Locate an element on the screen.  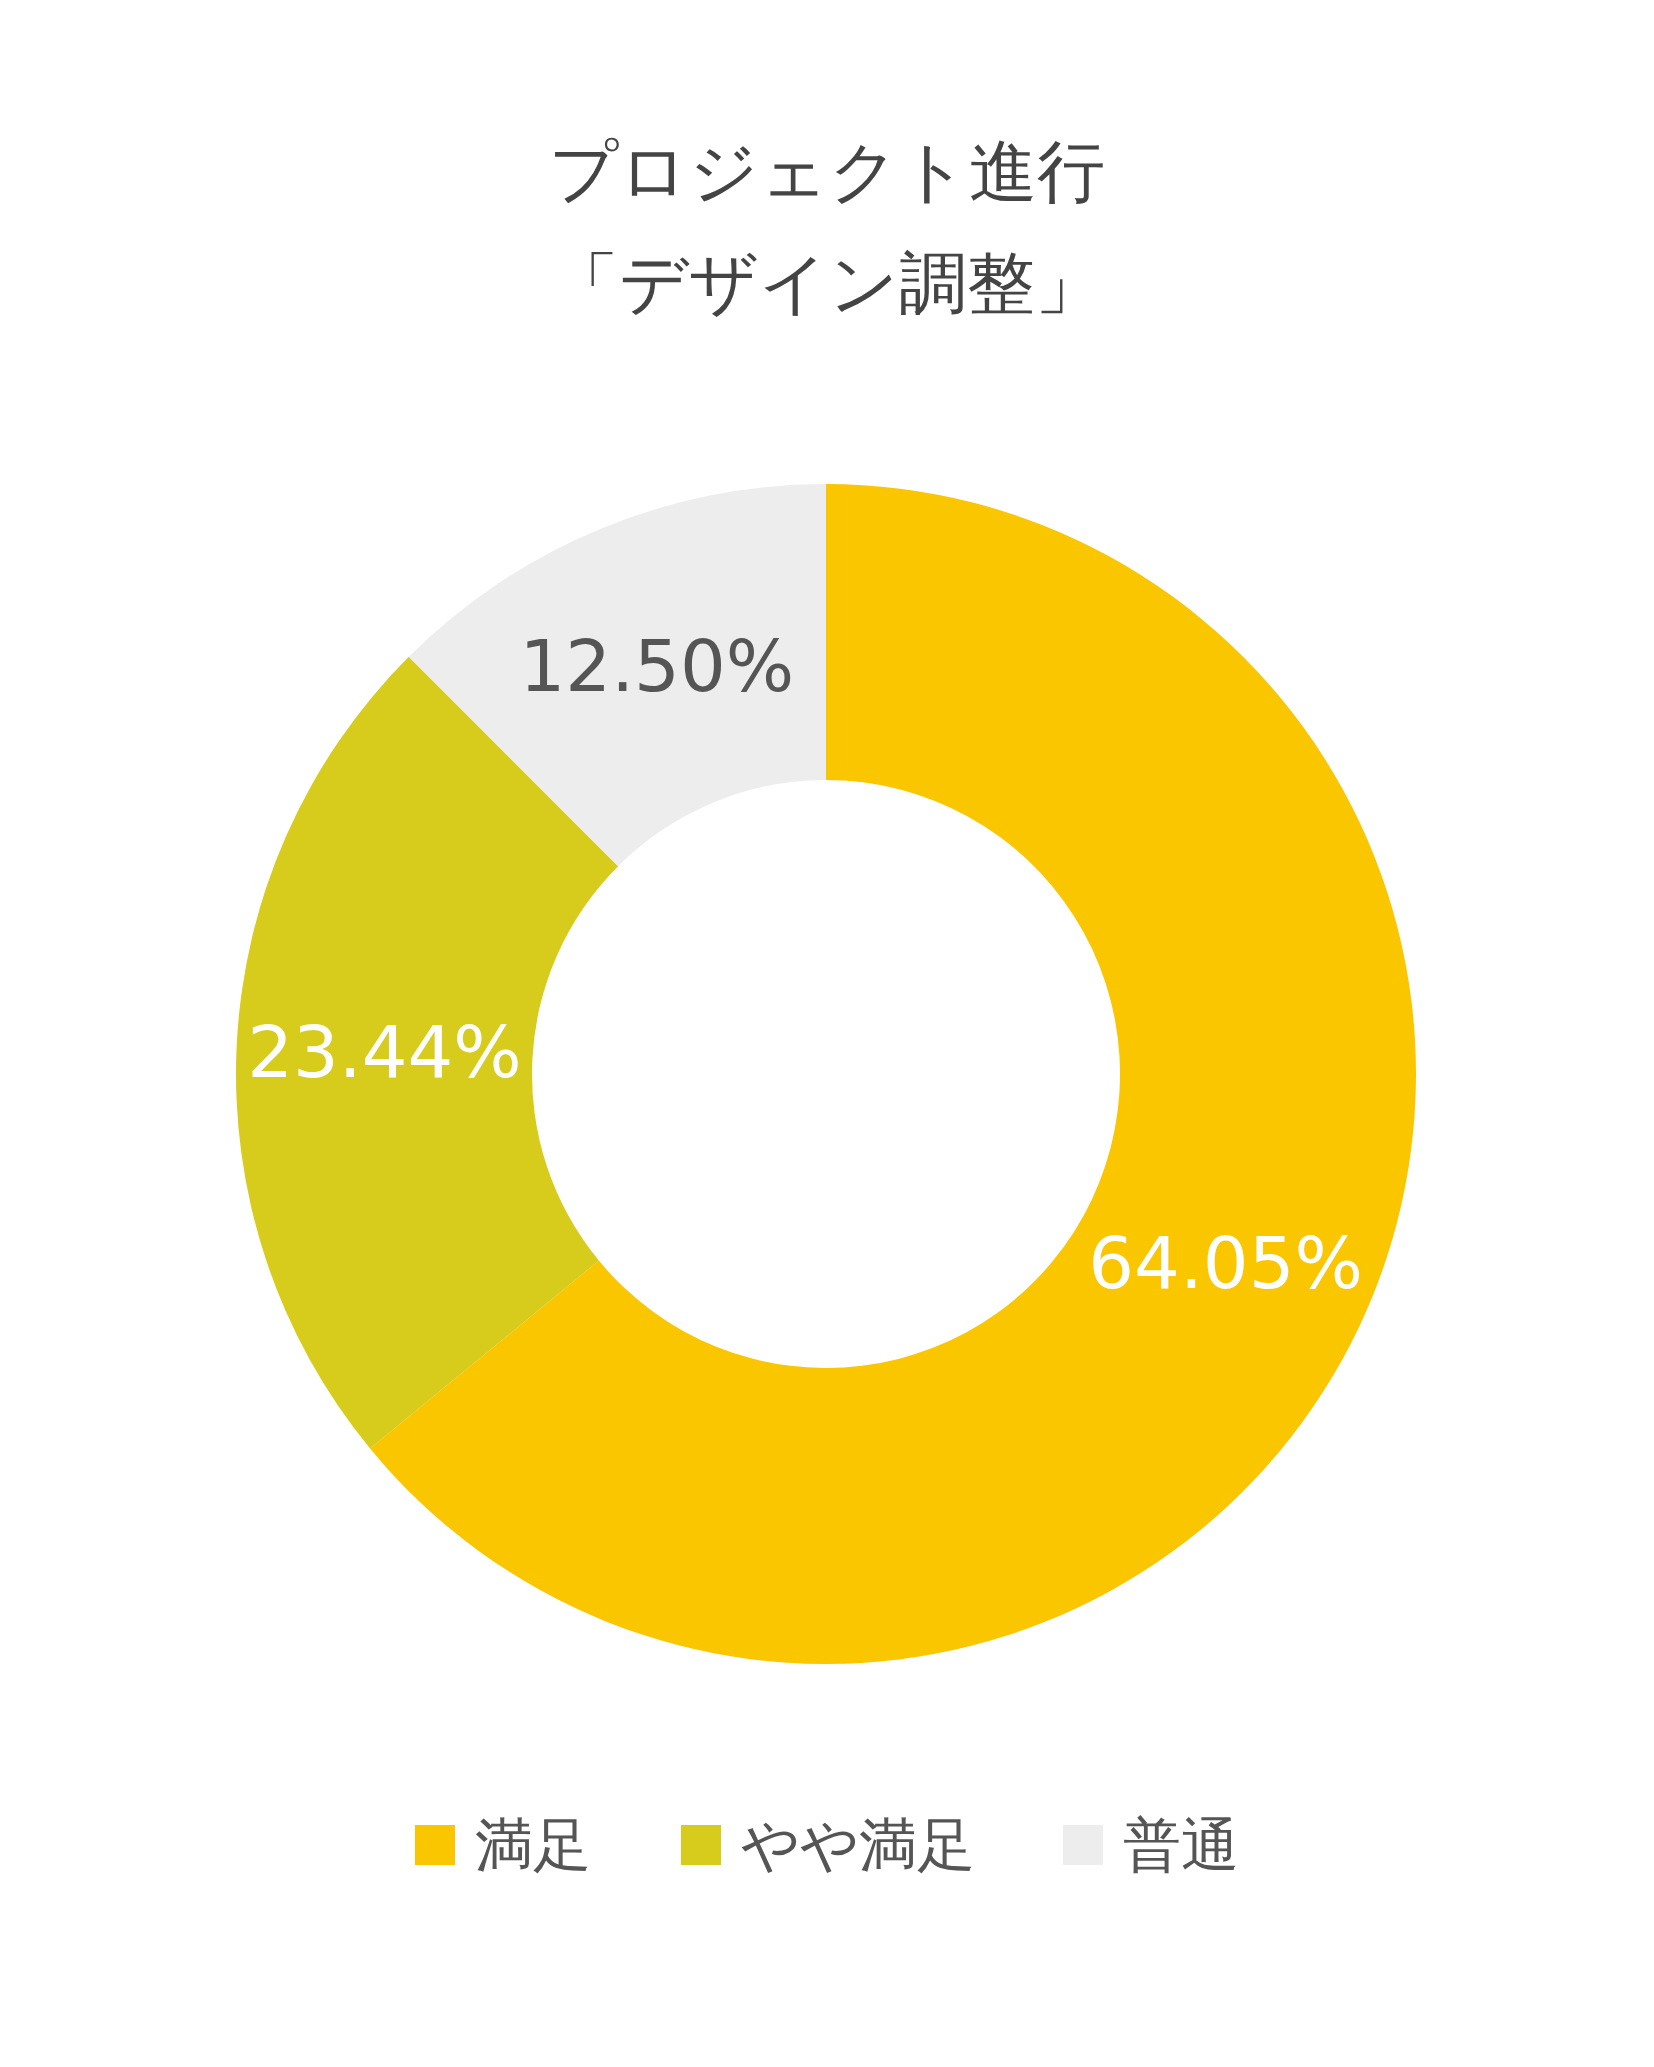
legend-label: やや満足 is located at coordinates (858, 1845).